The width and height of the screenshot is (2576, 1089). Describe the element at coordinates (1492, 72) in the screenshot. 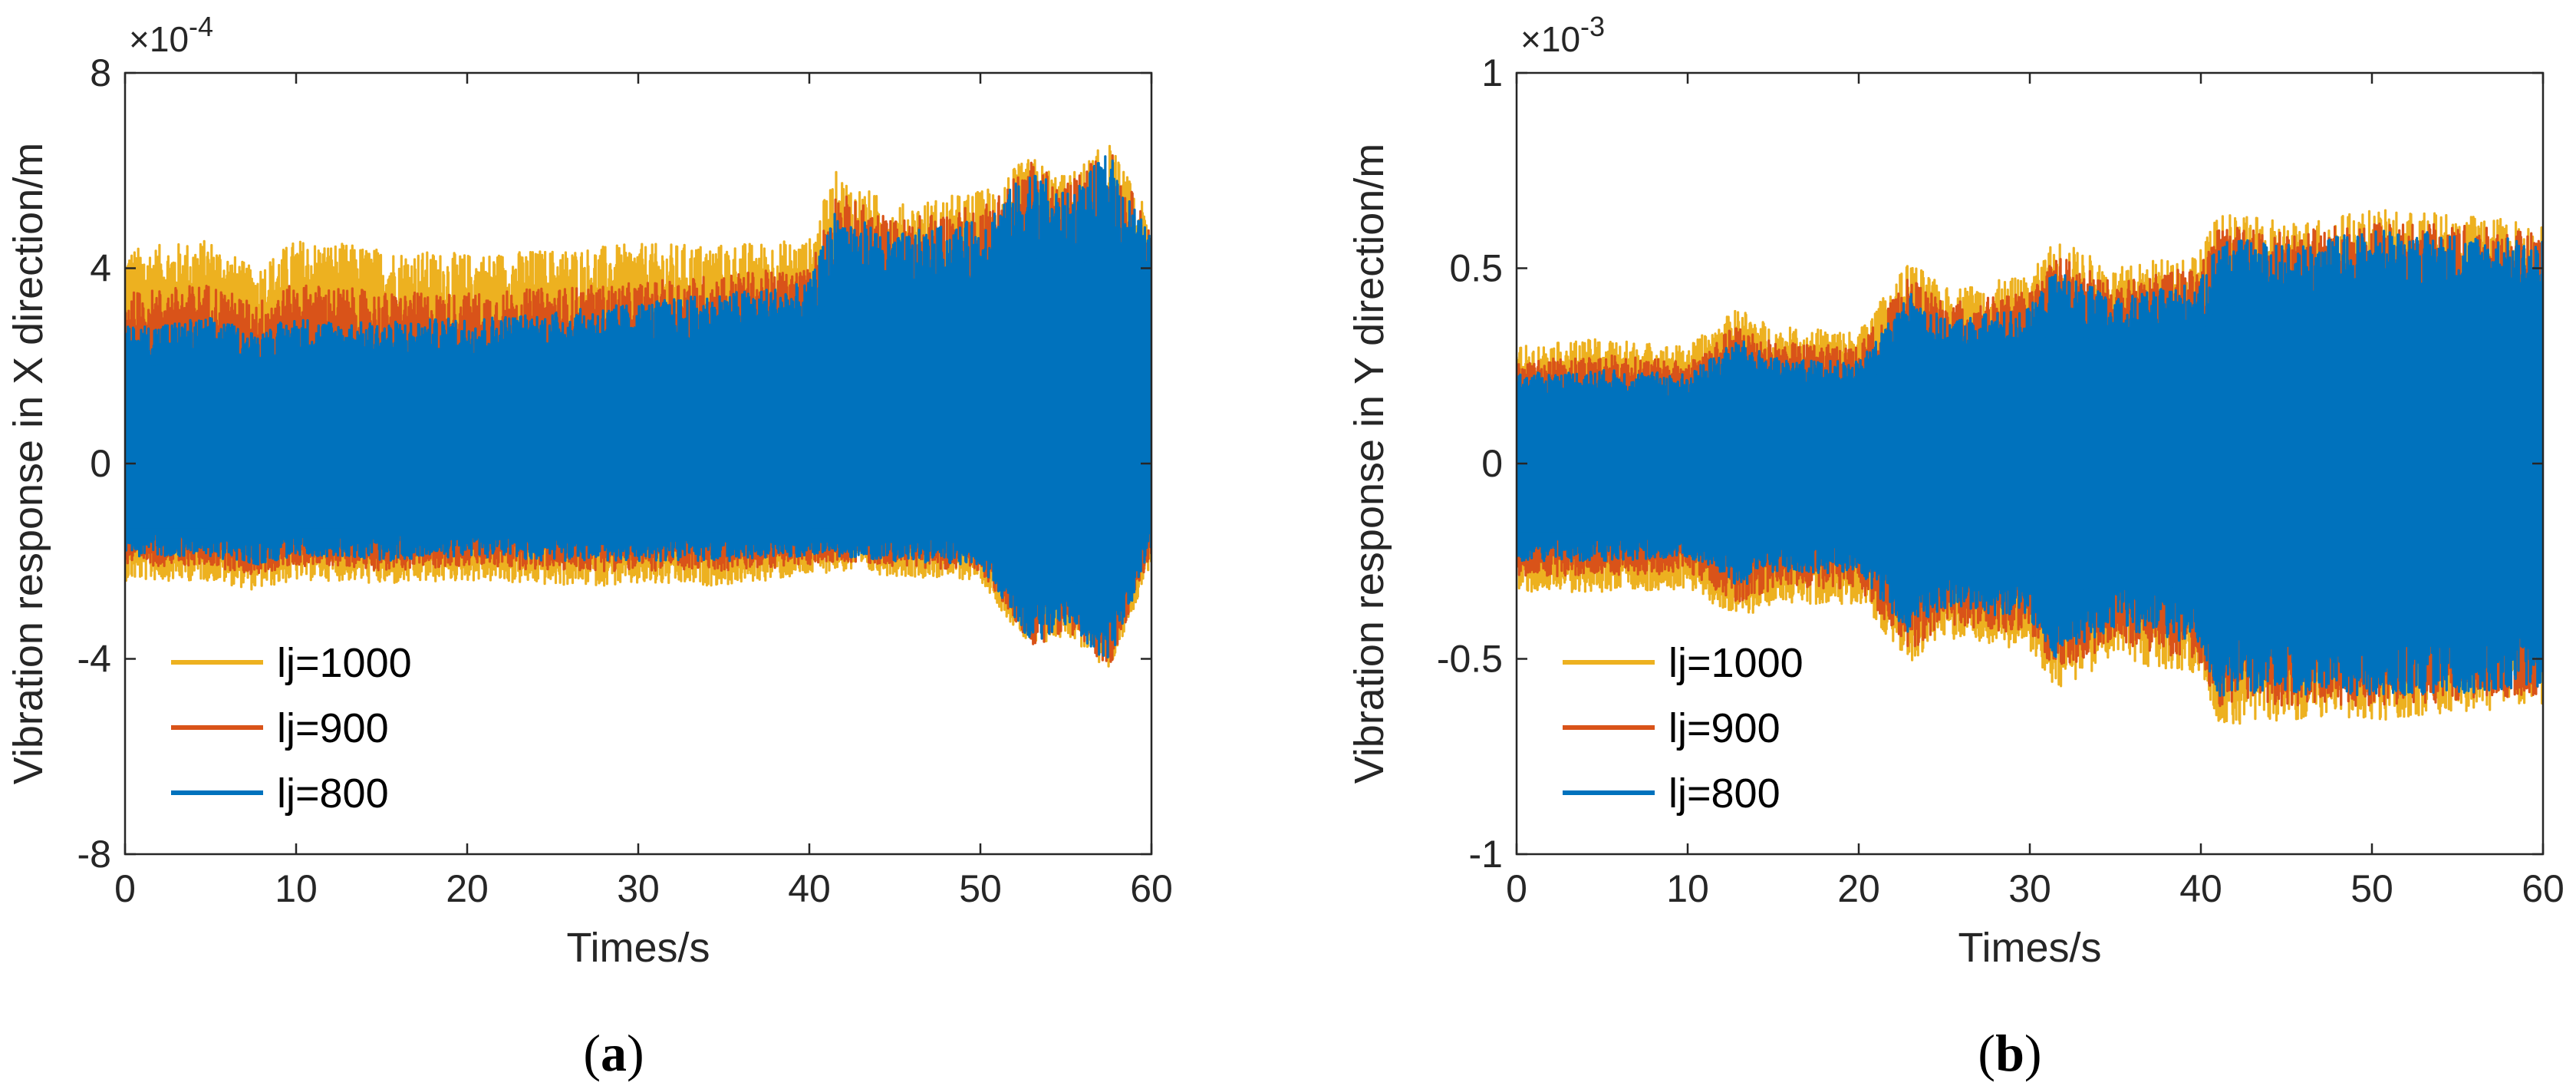

I see `y-tick-label: 1` at that location.